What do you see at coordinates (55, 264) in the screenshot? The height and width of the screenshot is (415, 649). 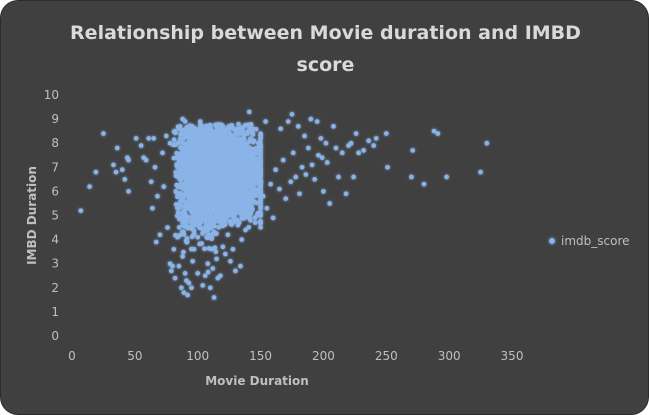 I see `y-tick-label: 3` at bounding box center [55, 264].